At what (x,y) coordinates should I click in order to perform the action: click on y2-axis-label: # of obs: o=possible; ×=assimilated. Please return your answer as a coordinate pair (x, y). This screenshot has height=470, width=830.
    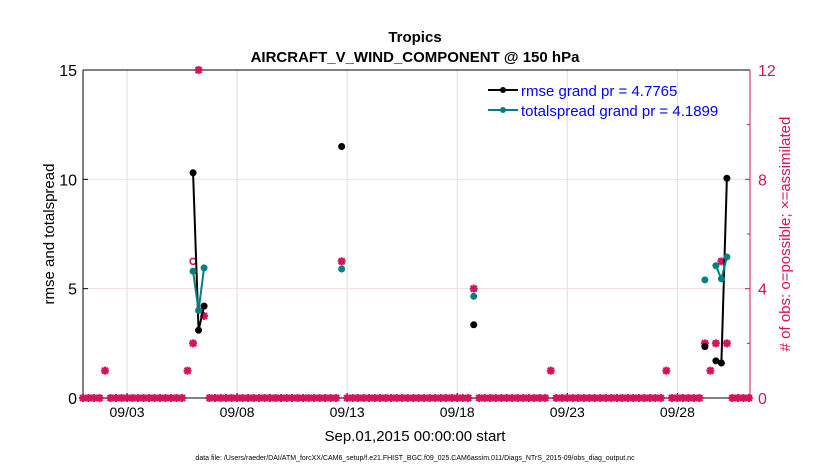
    Looking at the image, I should click on (785, 234).